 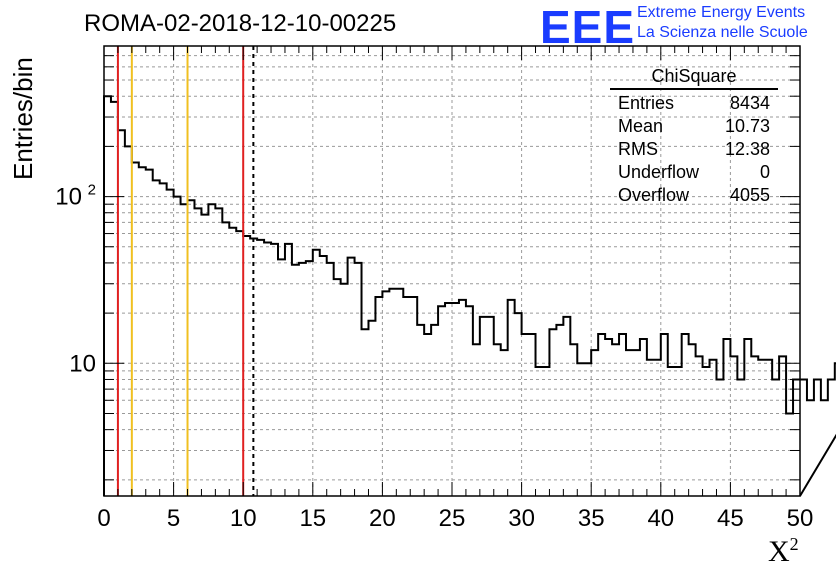 What do you see at coordinates (452, 518) in the screenshot?
I see `x-tick-label: 25` at bounding box center [452, 518].